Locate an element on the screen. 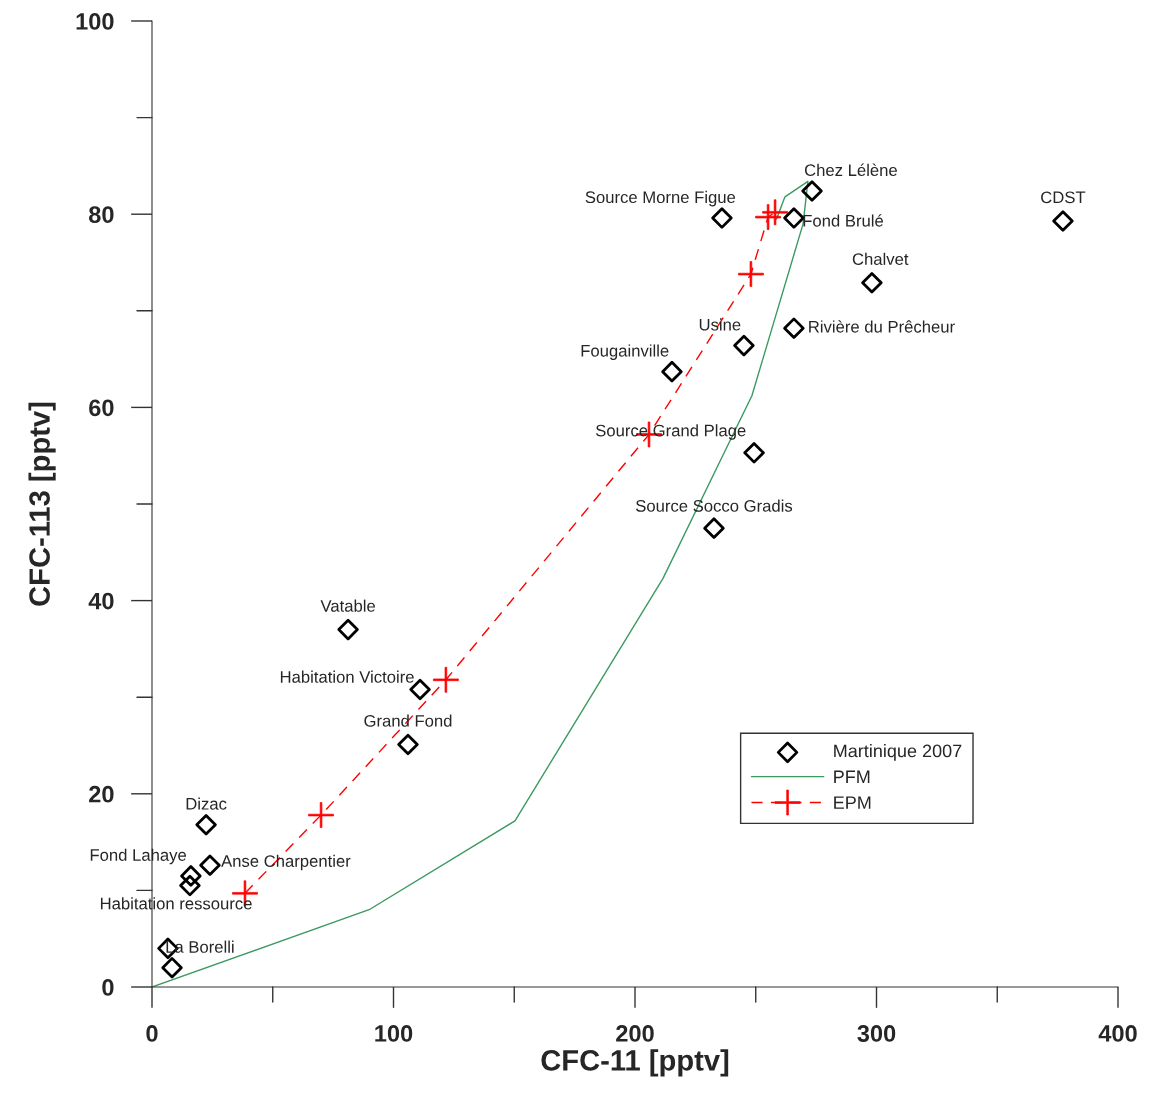 The width and height of the screenshot is (1156, 1103). annotation: Dizac is located at coordinates (206, 803).